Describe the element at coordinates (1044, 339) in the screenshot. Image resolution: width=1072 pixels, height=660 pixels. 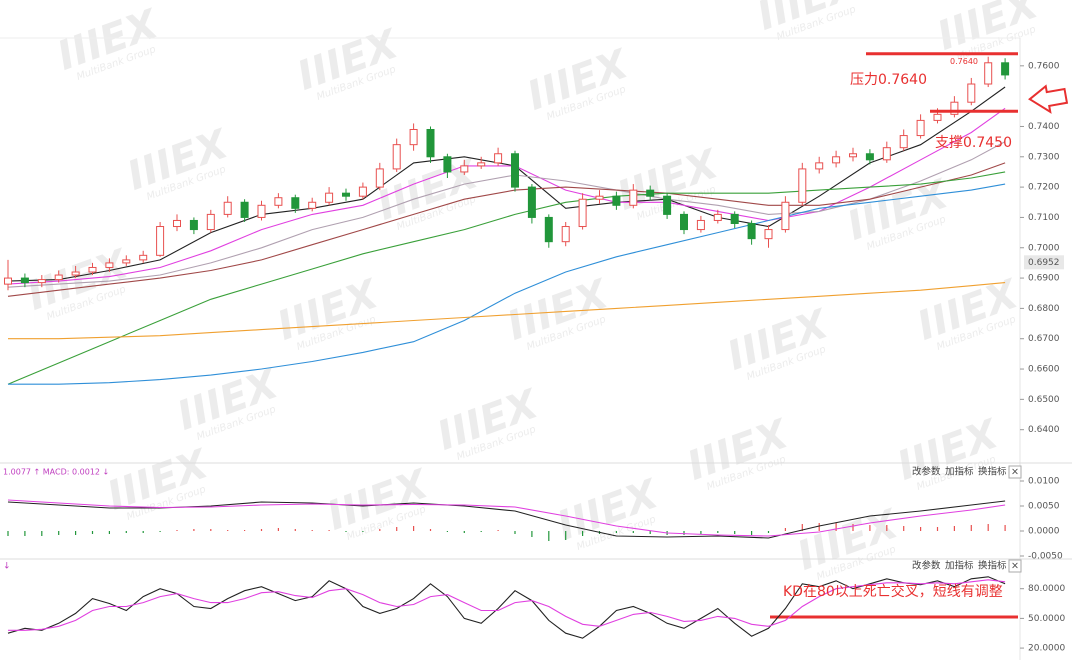
I see `y-tick-label: 0.6700` at that location.